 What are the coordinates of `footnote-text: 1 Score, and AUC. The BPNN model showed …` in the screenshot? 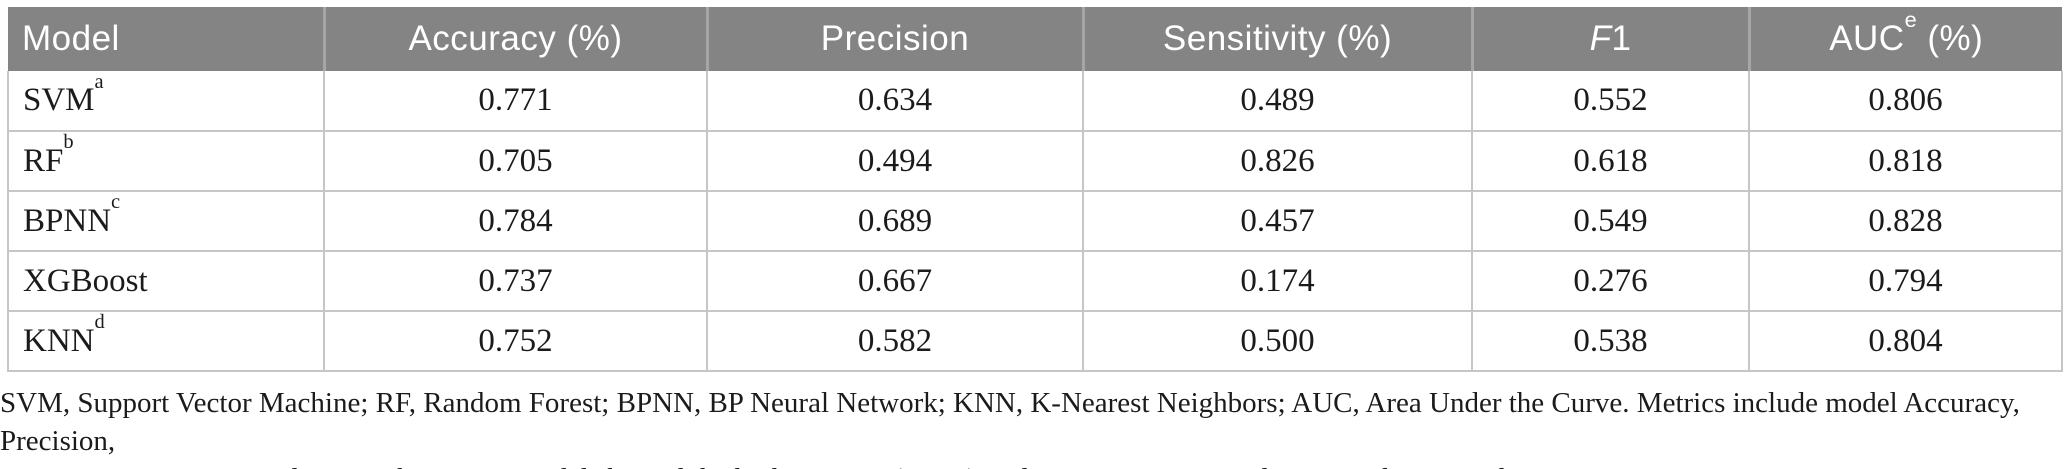 It's located at (871, 466).